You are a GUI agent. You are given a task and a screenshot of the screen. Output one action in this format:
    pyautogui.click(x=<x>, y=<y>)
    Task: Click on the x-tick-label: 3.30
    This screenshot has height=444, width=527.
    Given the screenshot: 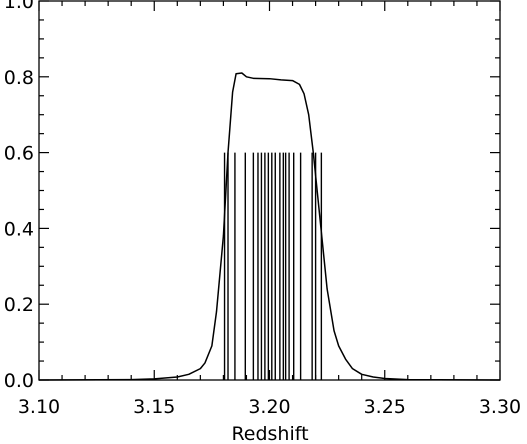 What is the action you would take?
    pyautogui.click(x=500, y=407)
    